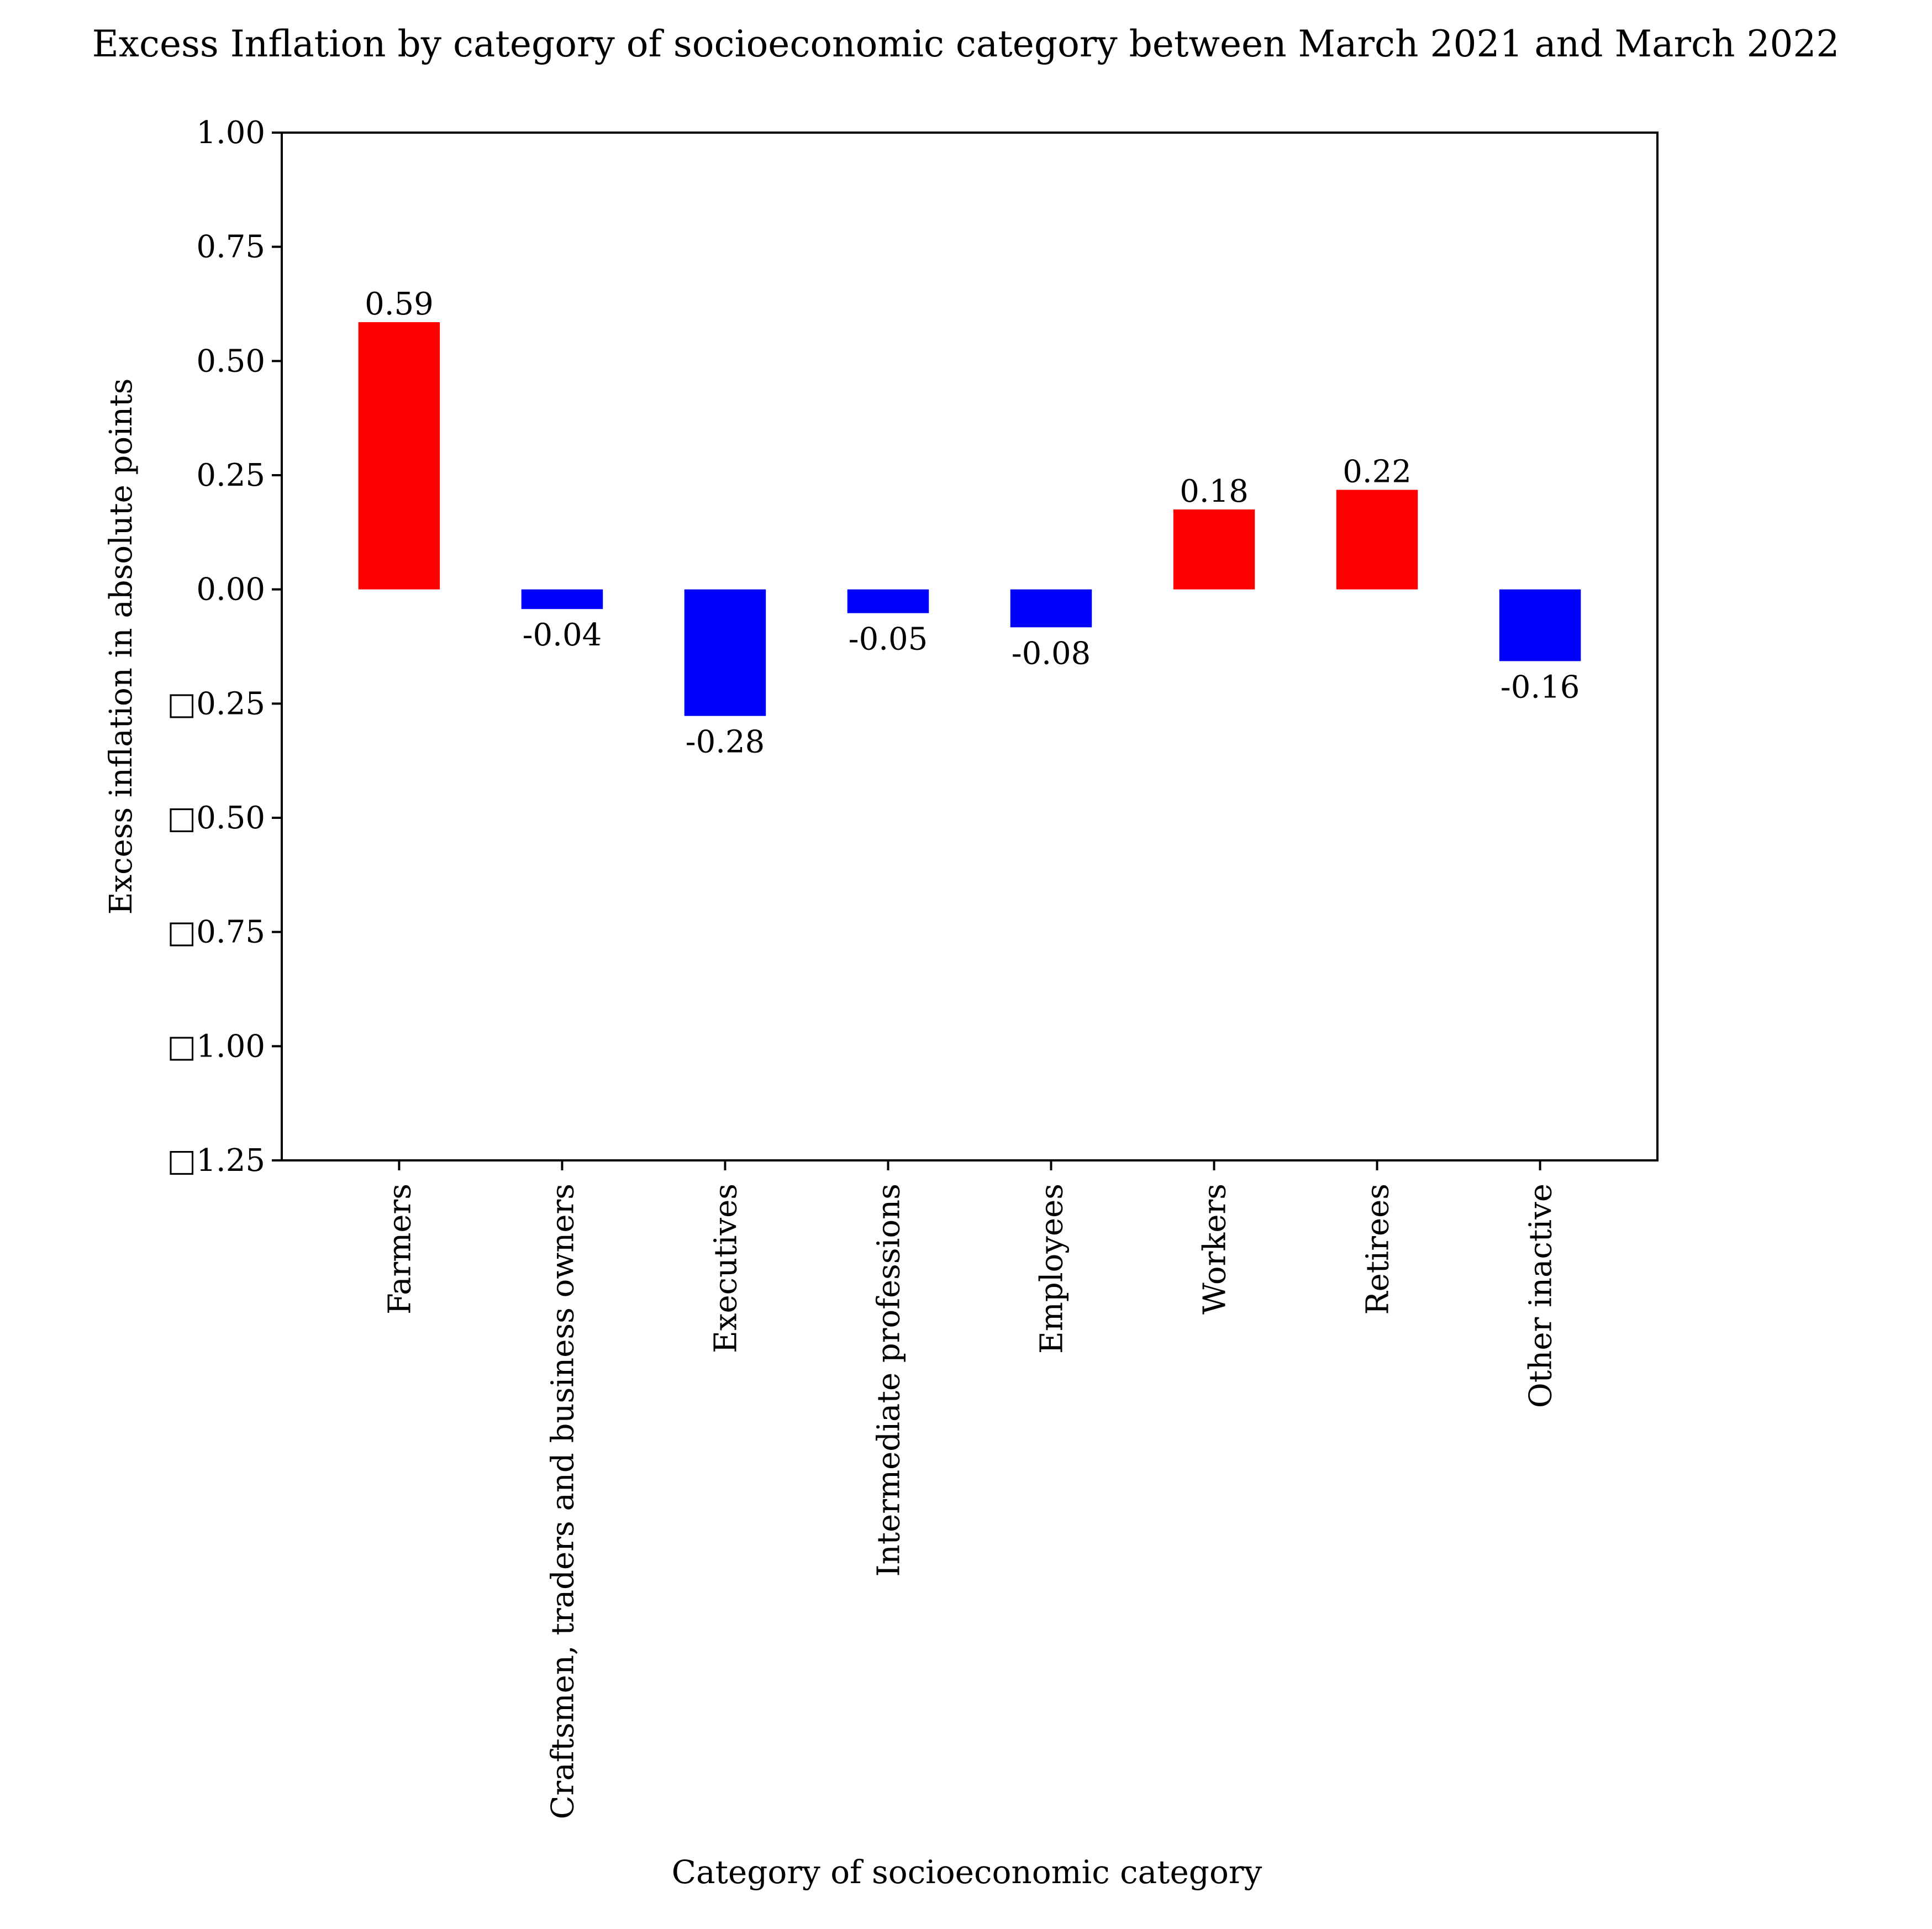 The width and height of the screenshot is (1932, 1929). What do you see at coordinates (216, 818) in the screenshot?
I see `y-tick-label: □0.50` at bounding box center [216, 818].